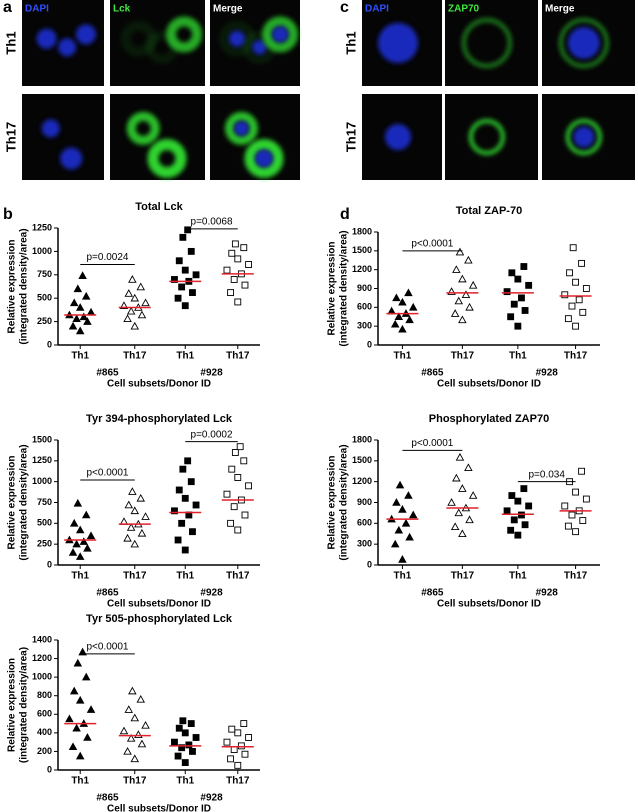 The width and height of the screenshot is (638, 812). I want to click on row-label: Th1, so click(10, 42).